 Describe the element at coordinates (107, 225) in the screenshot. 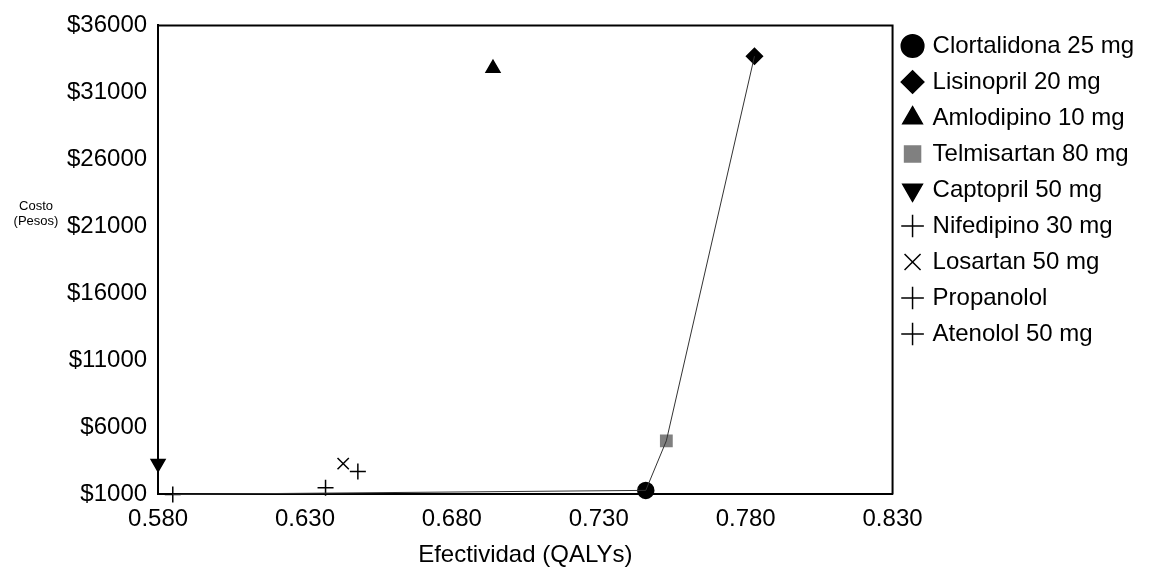

I see `y-tick-label: $21000` at that location.